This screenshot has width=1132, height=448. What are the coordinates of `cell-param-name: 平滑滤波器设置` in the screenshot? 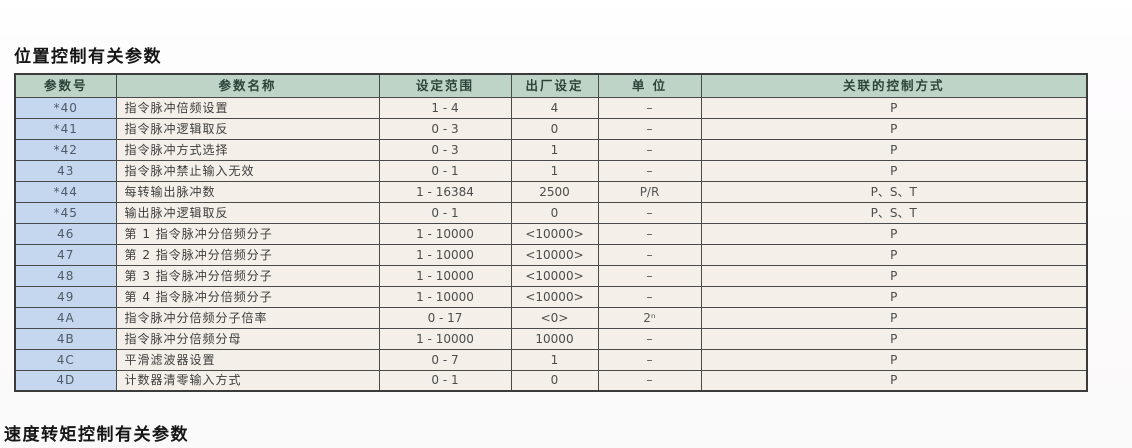 It's located at (247, 359).